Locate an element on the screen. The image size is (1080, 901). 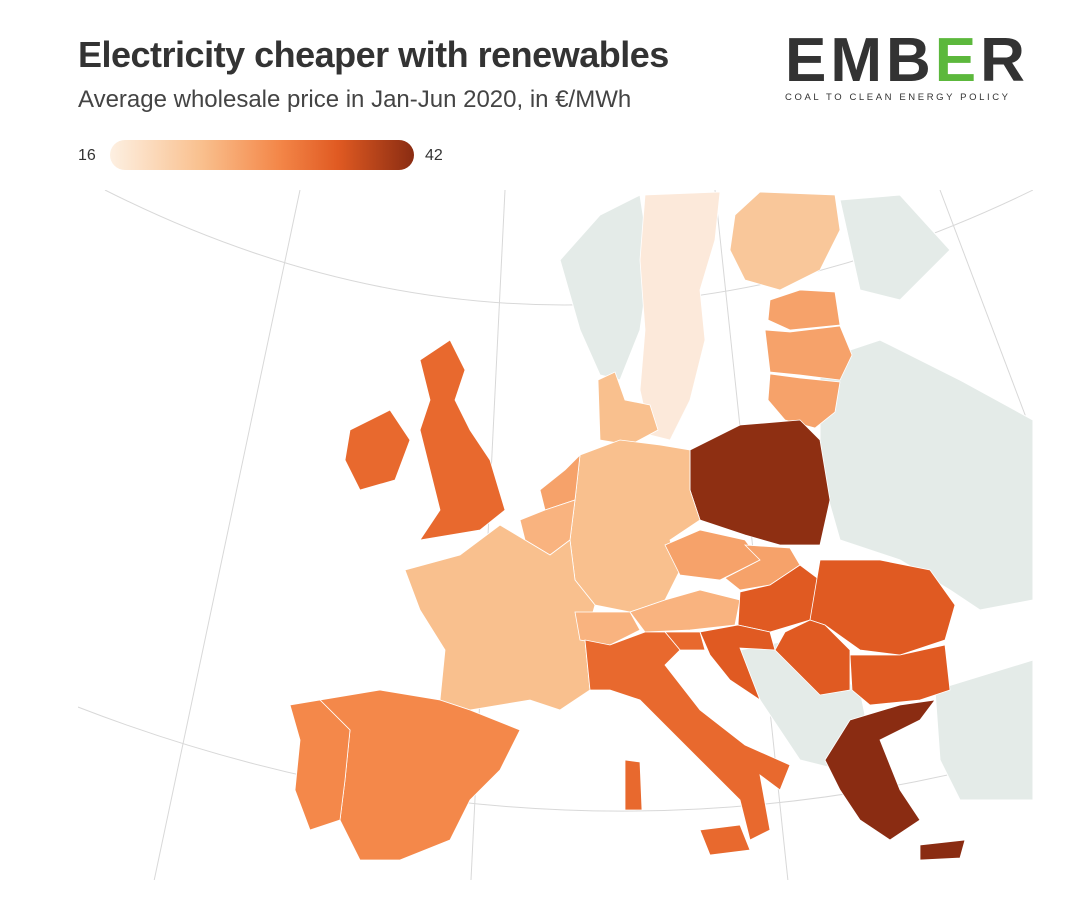
legend-max-label: 42 is located at coordinates (434, 155).